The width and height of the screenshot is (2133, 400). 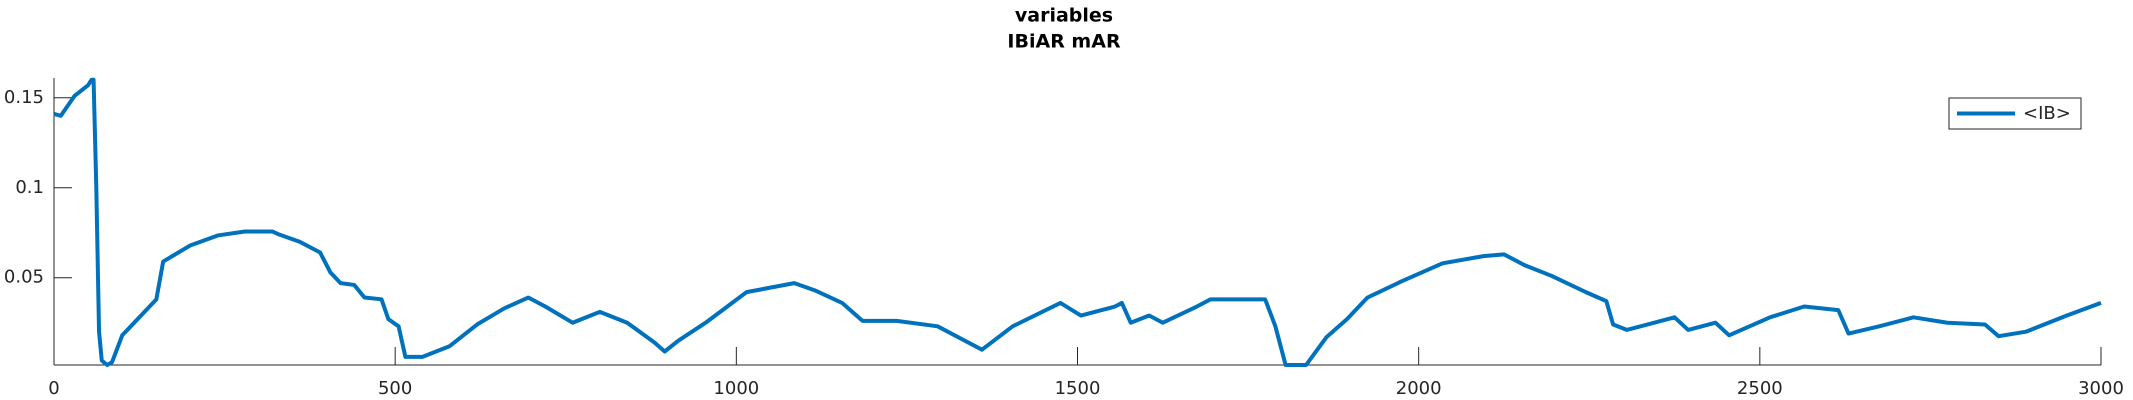 What do you see at coordinates (29, 187) in the screenshot?
I see `y-tick-label: 0.1` at bounding box center [29, 187].